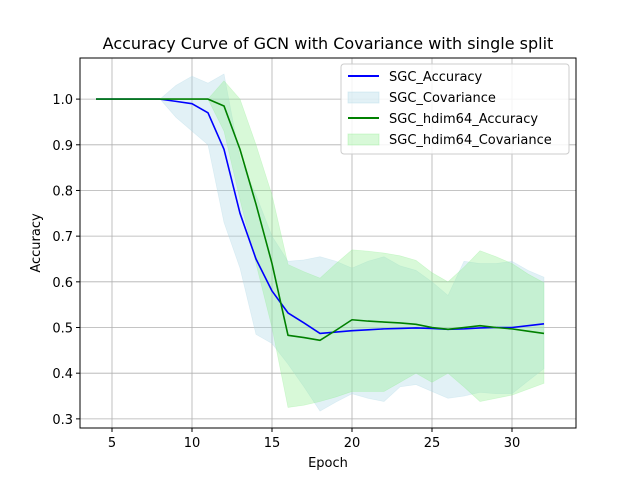 This screenshot has width=640, height=480. Describe the element at coordinates (512, 443) in the screenshot. I see `x-tick-label: 30` at that location.